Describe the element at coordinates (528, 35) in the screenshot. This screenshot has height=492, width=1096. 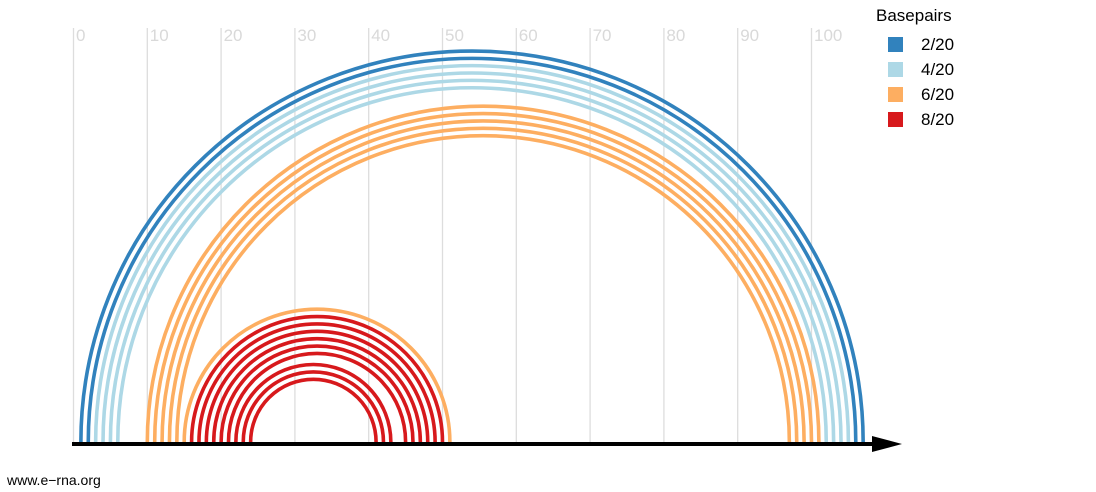
I see `tick-label: 60` at that location.